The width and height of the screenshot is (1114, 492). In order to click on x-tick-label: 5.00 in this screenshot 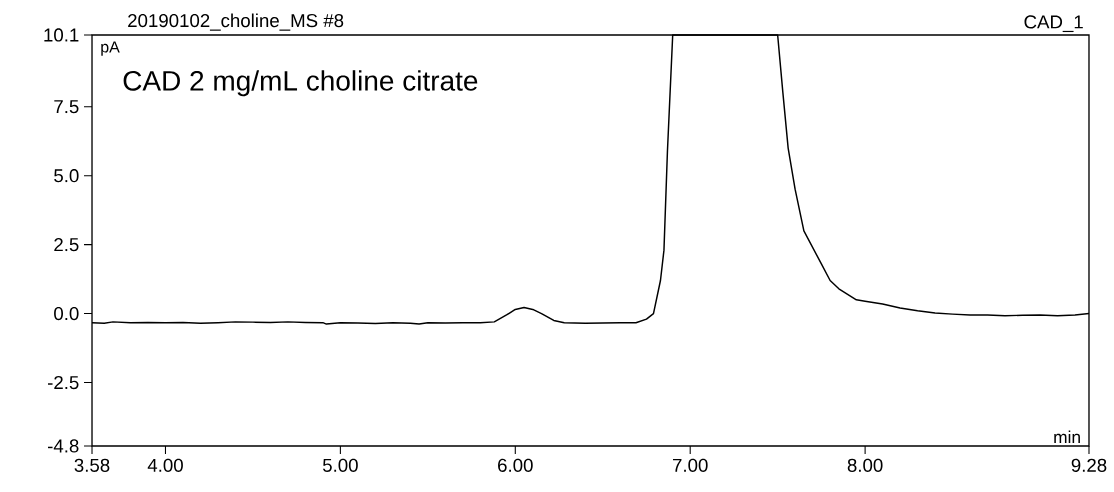, I will do `click(340, 465)`.